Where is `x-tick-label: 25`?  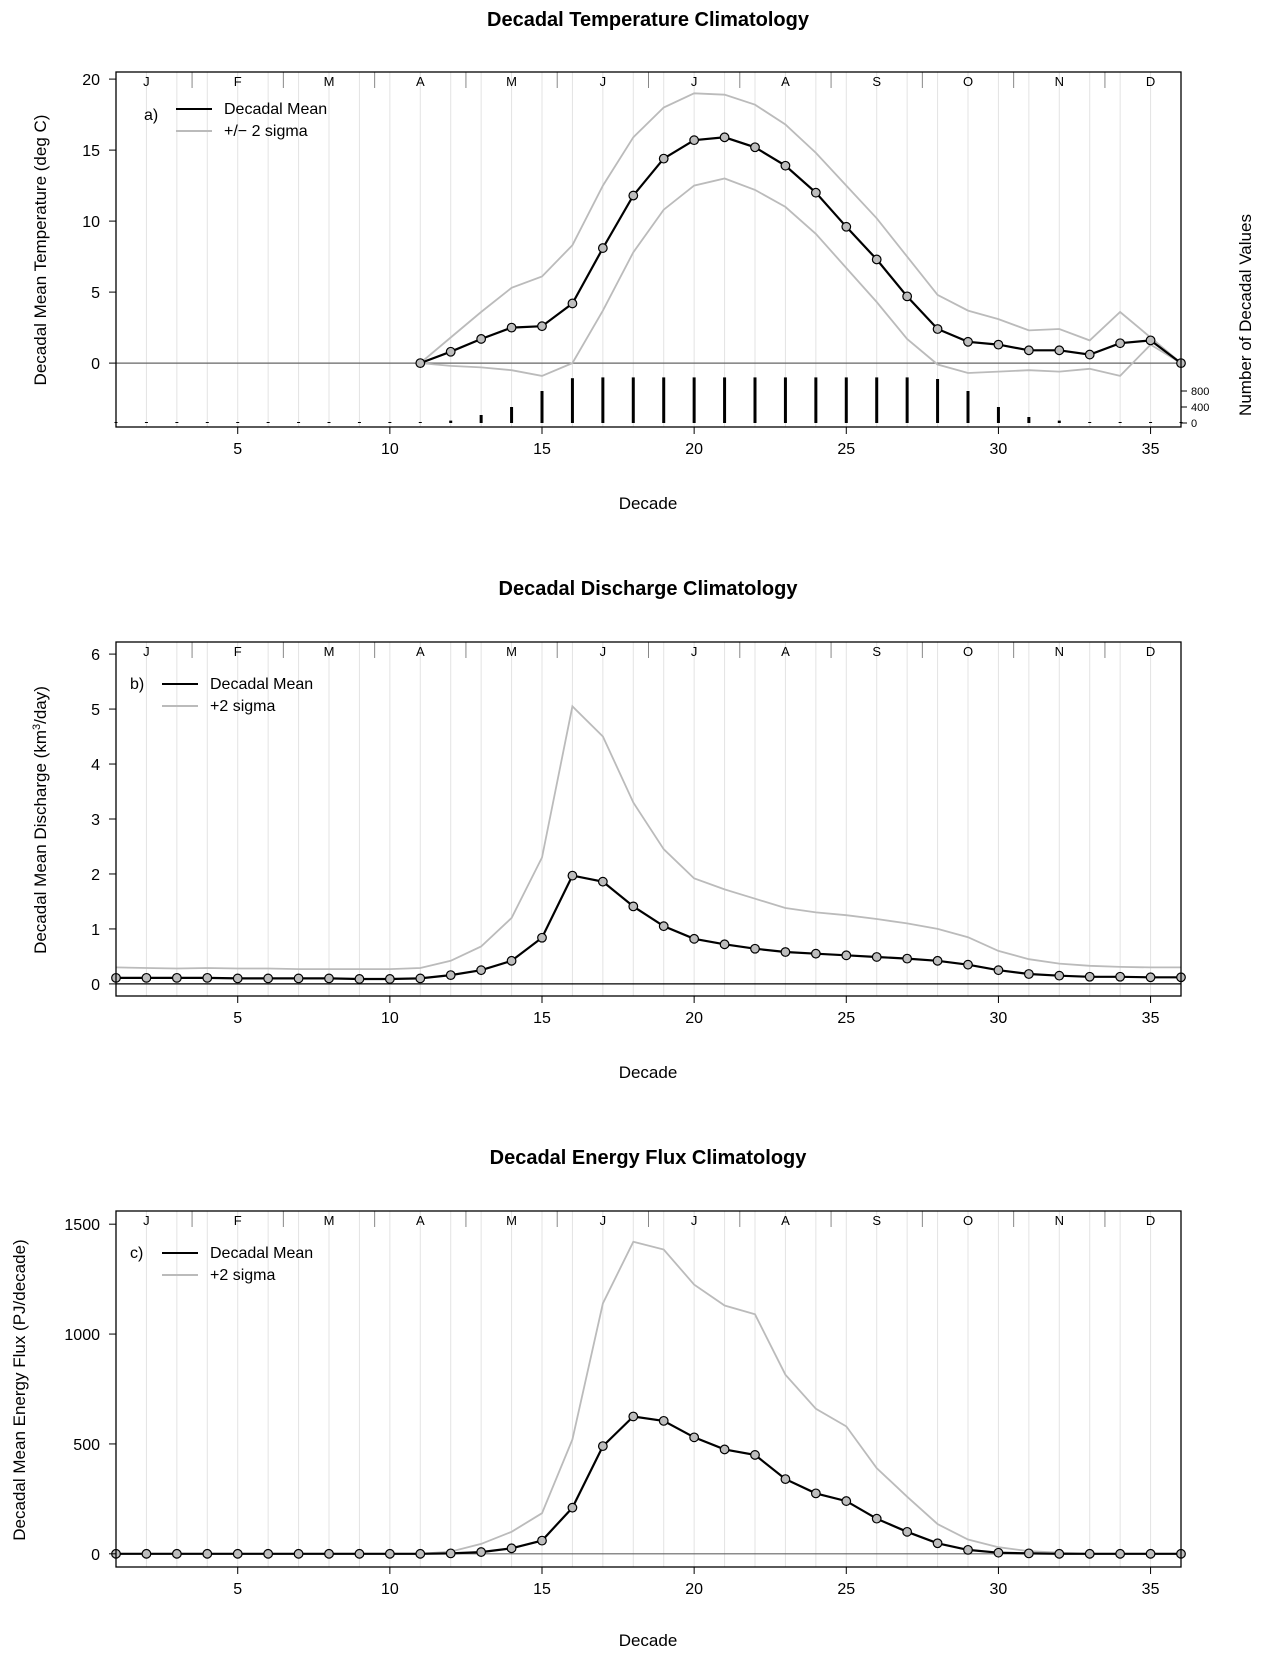
x-tick-label: 25 is located at coordinates (846, 1589).